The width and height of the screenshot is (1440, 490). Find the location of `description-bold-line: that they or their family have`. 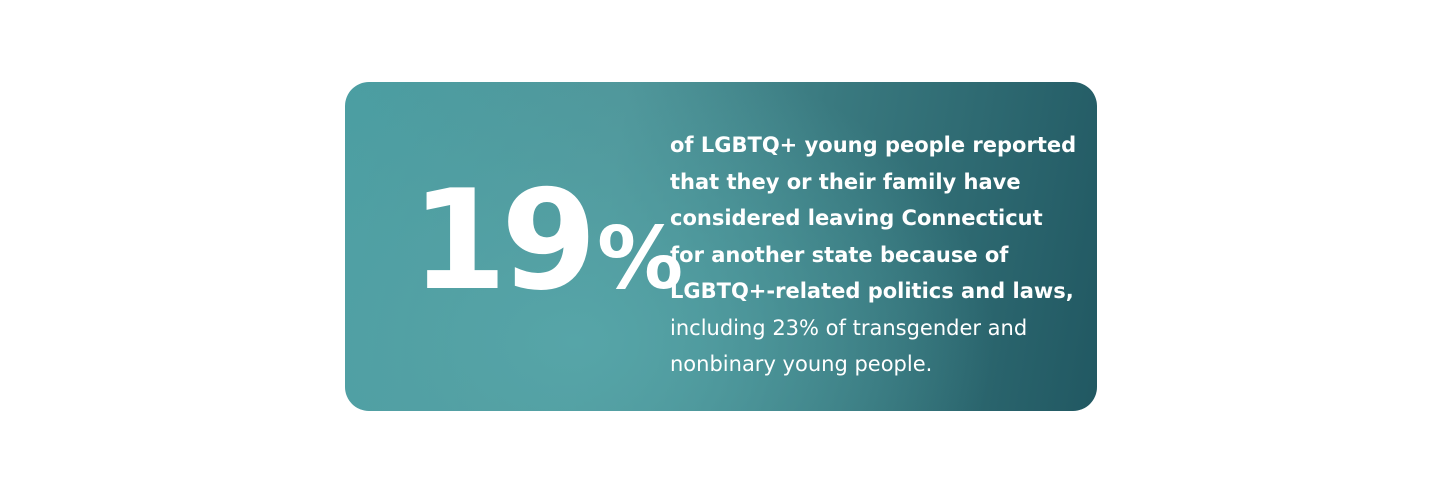

description-bold-line: that they or their family have is located at coordinates (845, 181).